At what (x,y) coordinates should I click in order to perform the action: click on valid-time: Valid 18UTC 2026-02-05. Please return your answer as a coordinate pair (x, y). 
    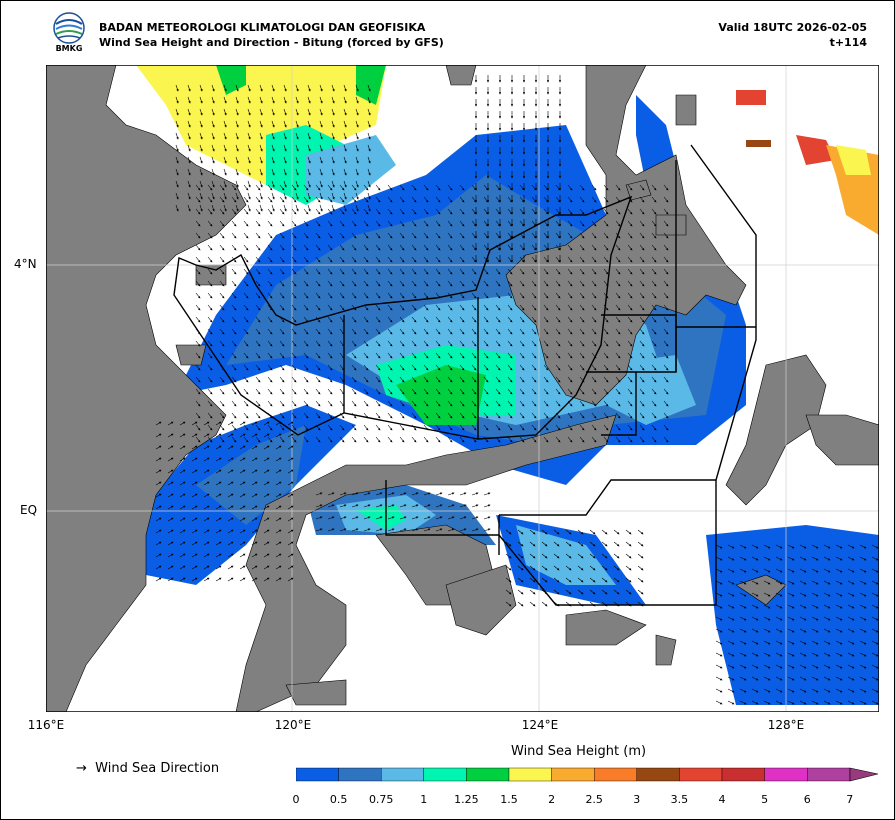
    Looking at the image, I should click on (792, 27).